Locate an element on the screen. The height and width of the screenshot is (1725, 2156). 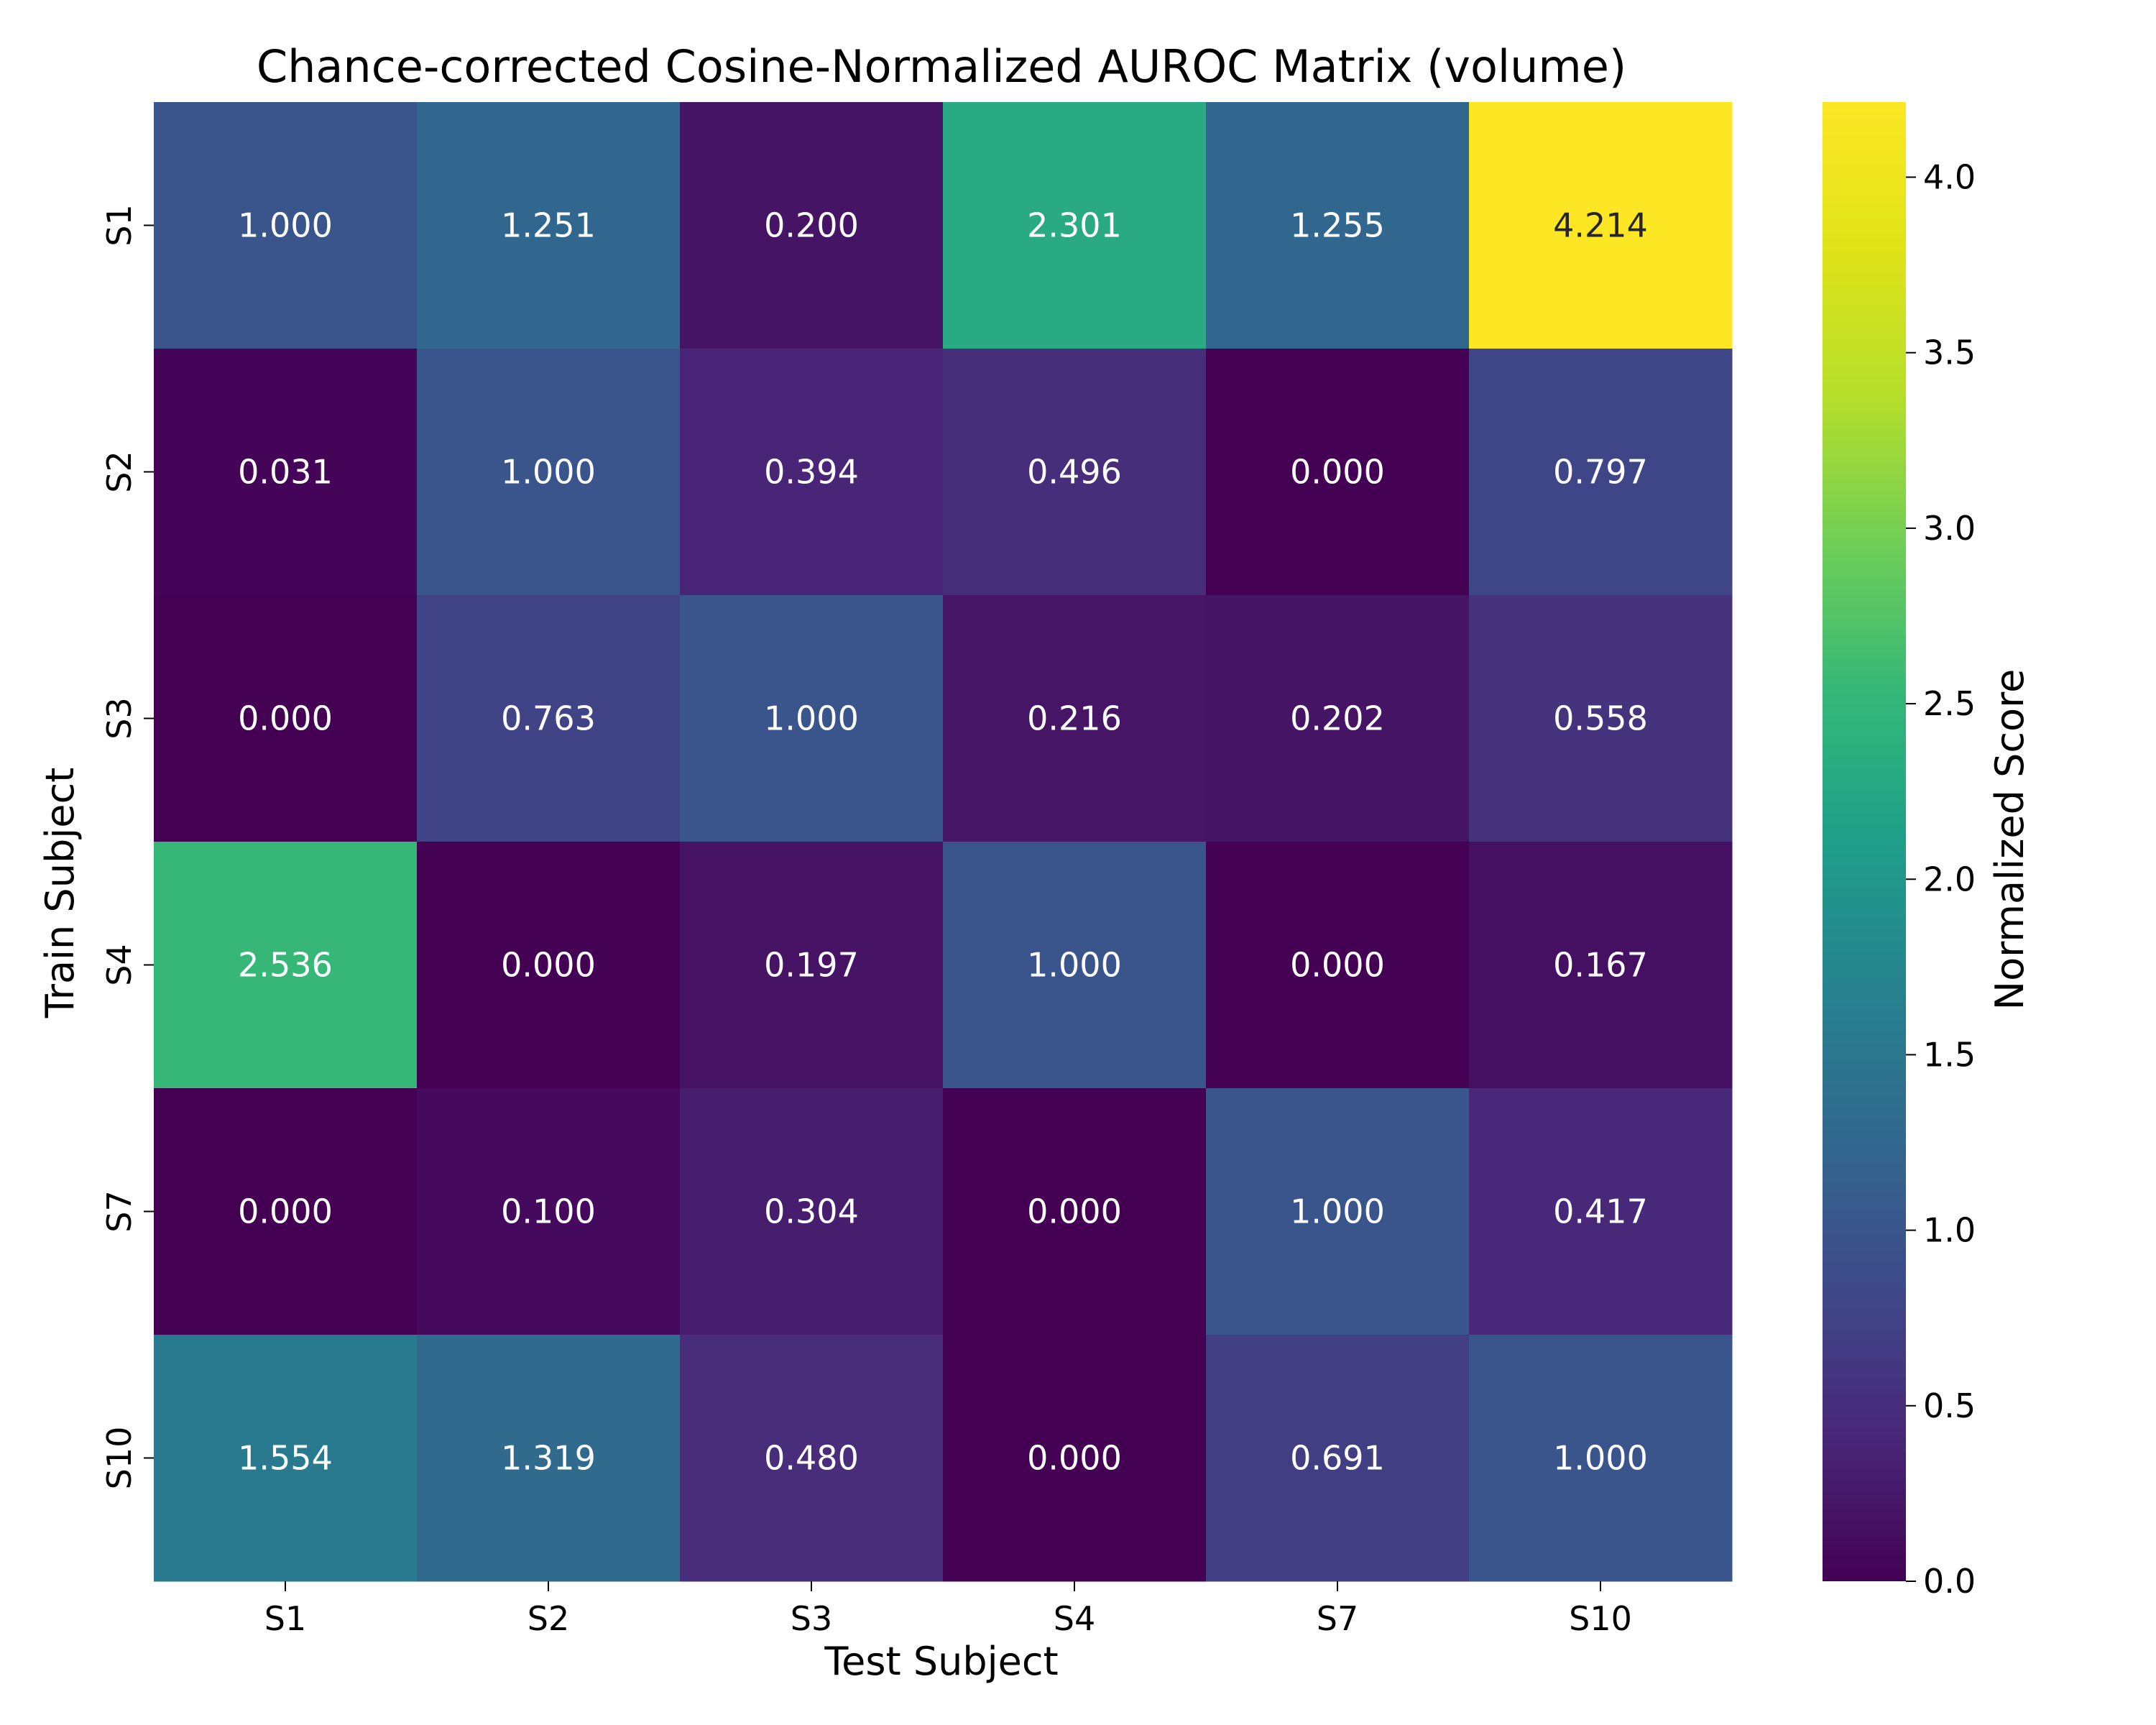
heatmap-cell-S4-S3 is located at coordinates (812, 965).